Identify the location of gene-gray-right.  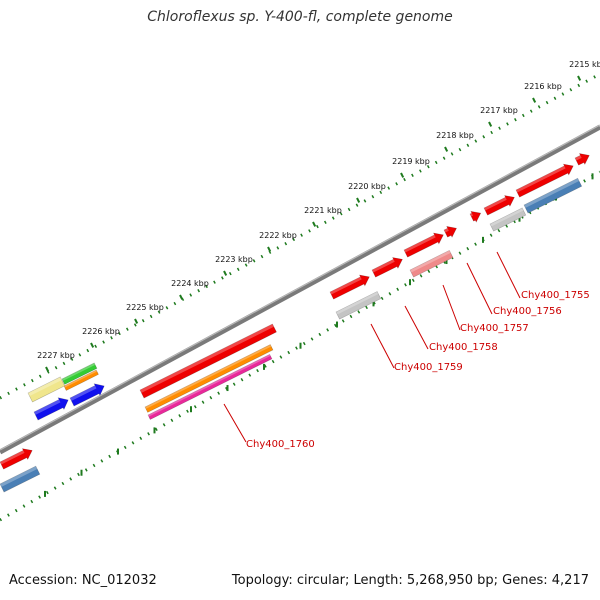
(508, 219).